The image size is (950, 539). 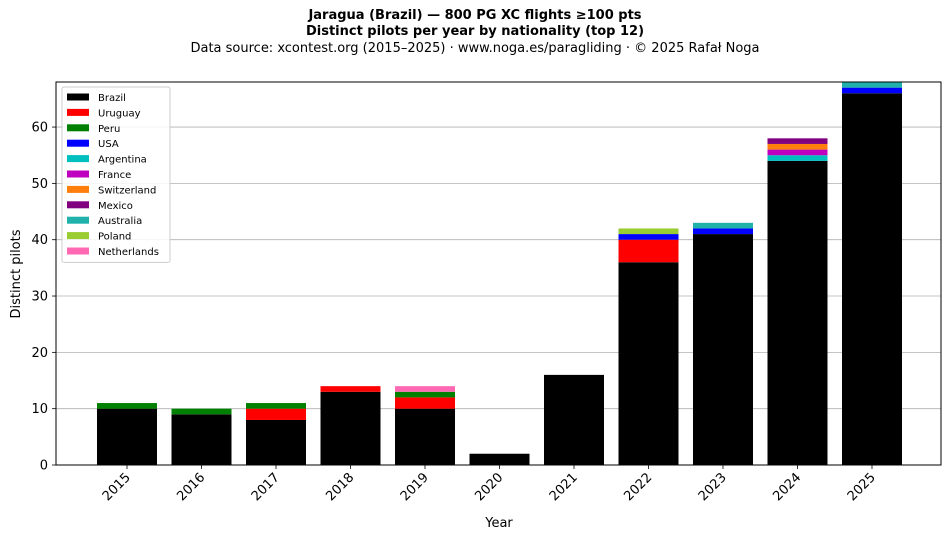 What do you see at coordinates (78, 251) in the screenshot?
I see `legend-swatch-netherlands` at bounding box center [78, 251].